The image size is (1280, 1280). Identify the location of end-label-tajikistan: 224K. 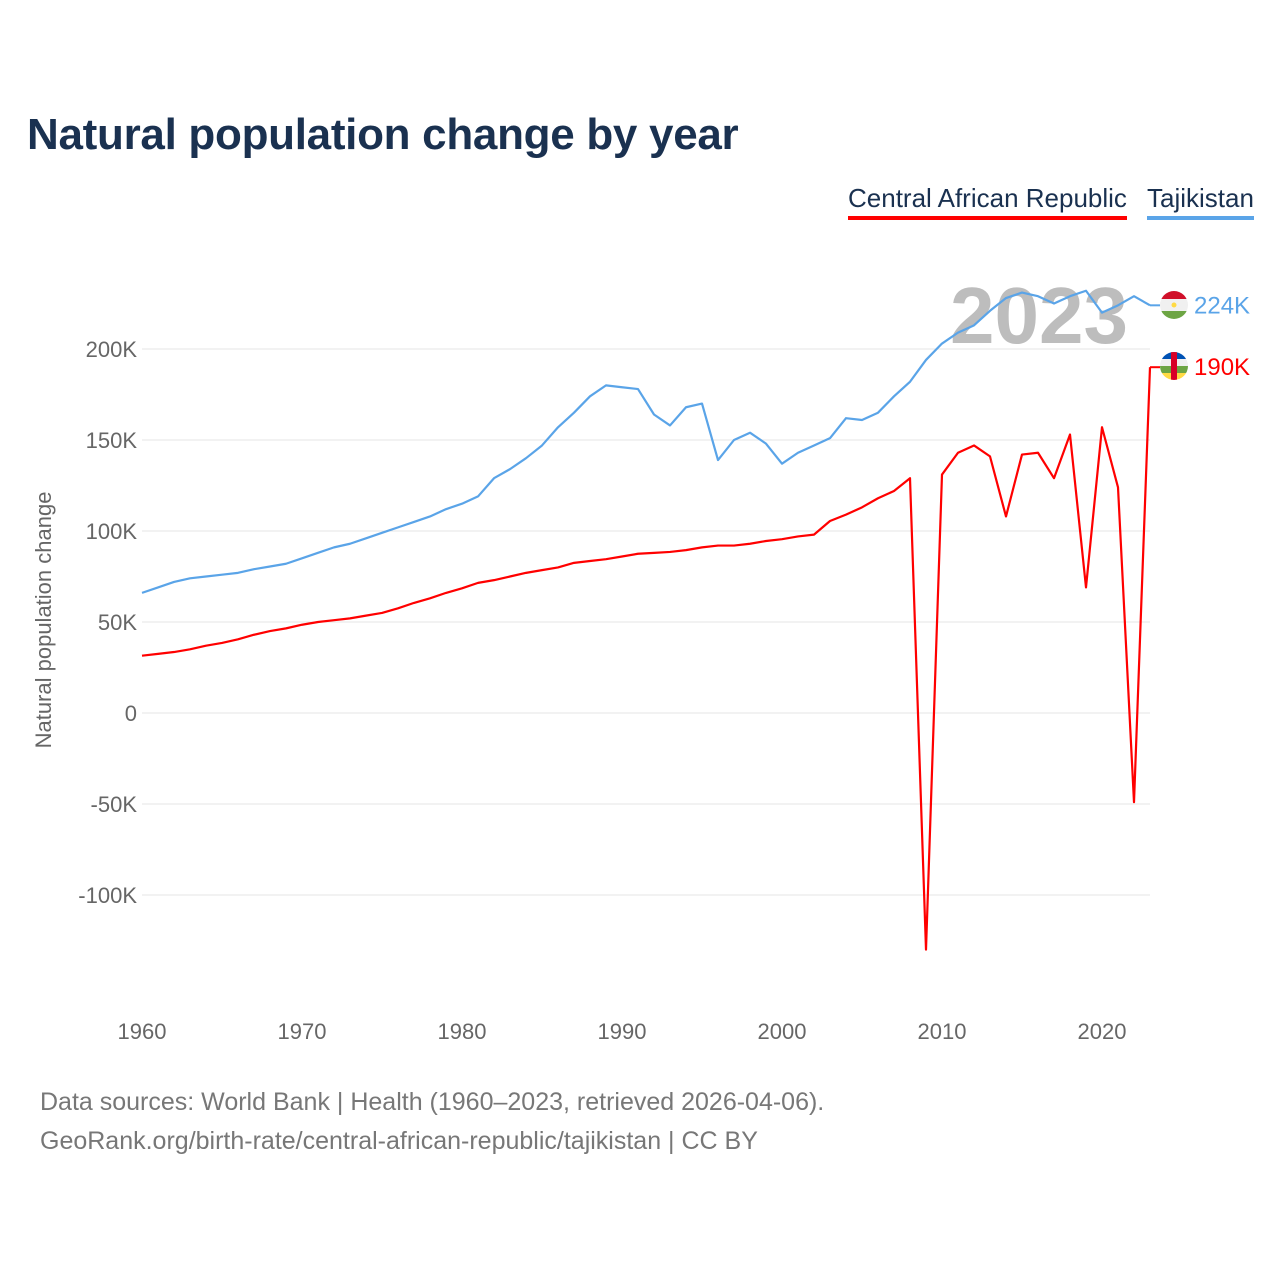
(1222, 305).